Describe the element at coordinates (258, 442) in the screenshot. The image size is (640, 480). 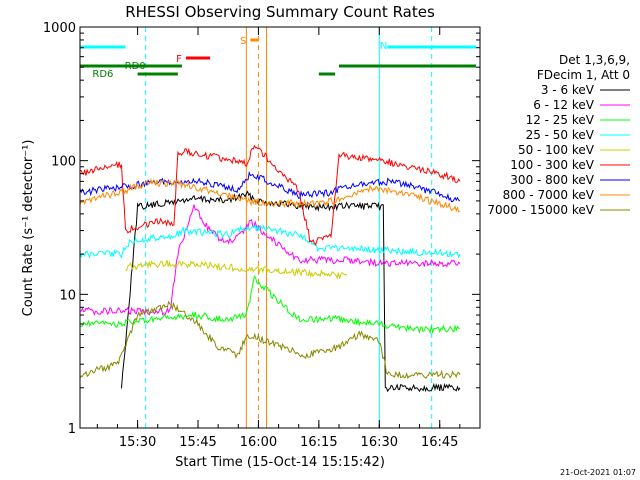
I see `x-tick-label-2: 16:00` at that location.